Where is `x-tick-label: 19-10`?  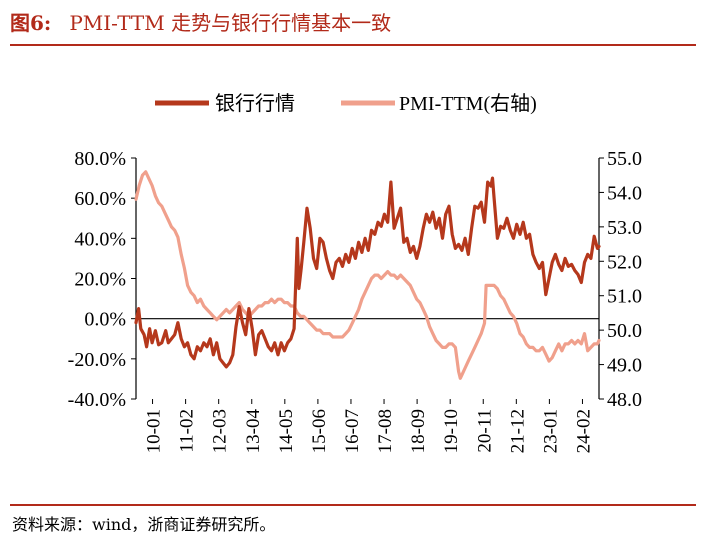
x-tick-label: 19-10 is located at coordinates (451, 431).